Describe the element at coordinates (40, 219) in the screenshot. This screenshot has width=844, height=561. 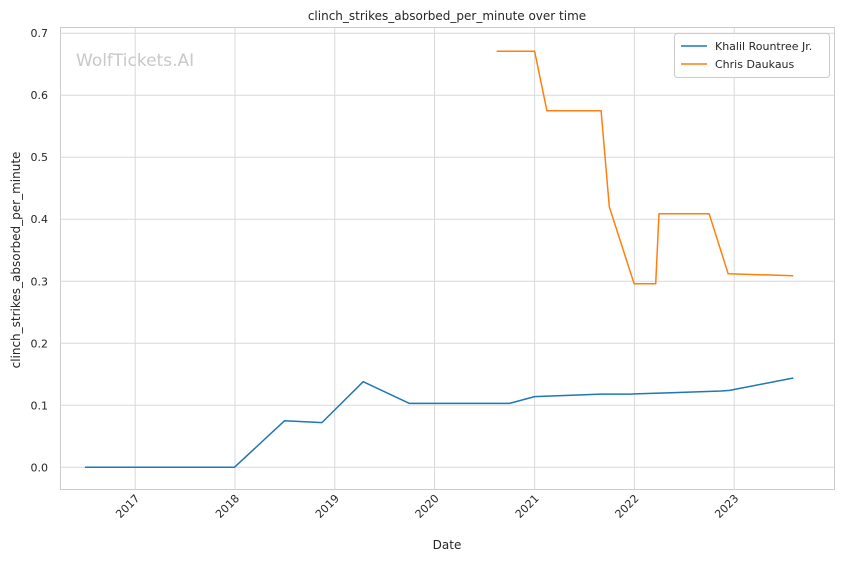
I see `y-tick-label: 0.4` at that location.